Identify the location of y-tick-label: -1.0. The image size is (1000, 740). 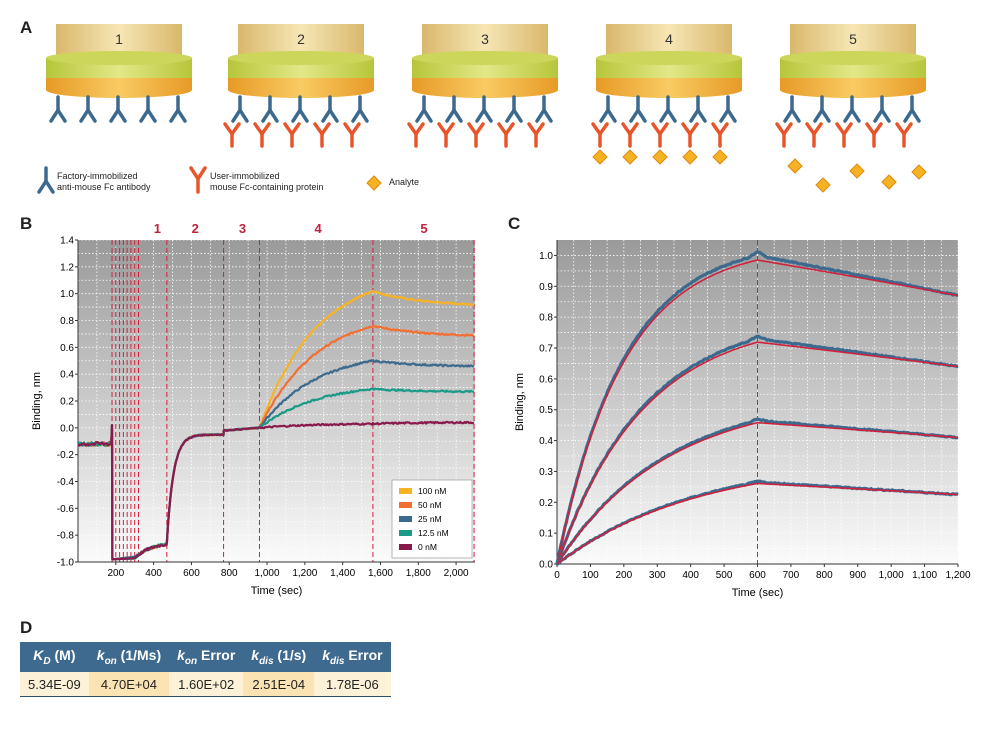
(66, 563).